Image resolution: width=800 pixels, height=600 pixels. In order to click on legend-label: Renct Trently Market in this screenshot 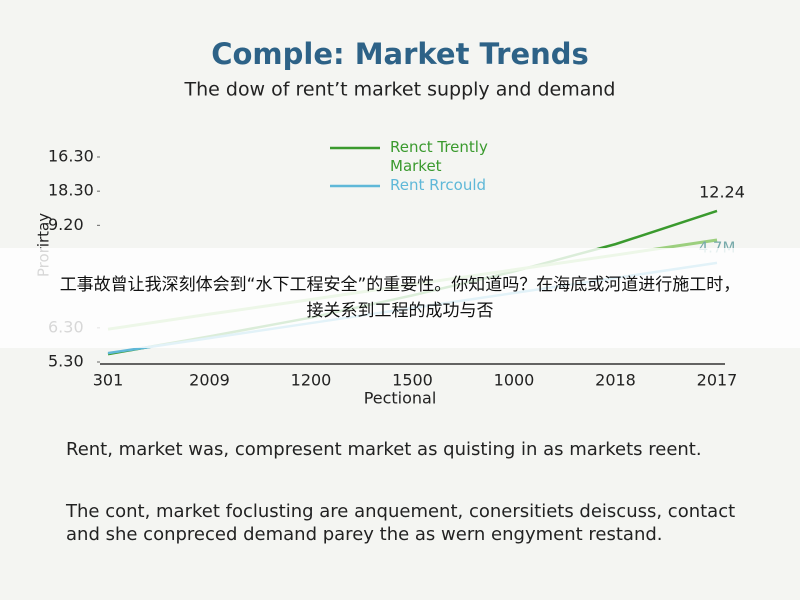, I will do `click(439, 156)`.